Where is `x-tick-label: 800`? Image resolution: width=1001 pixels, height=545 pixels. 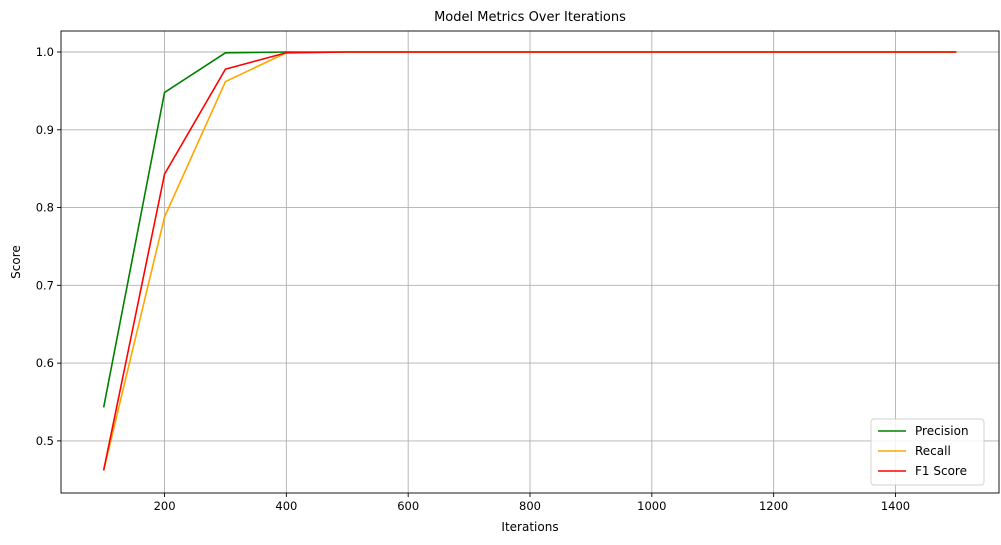
x-tick-label: 800 is located at coordinates (530, 506).